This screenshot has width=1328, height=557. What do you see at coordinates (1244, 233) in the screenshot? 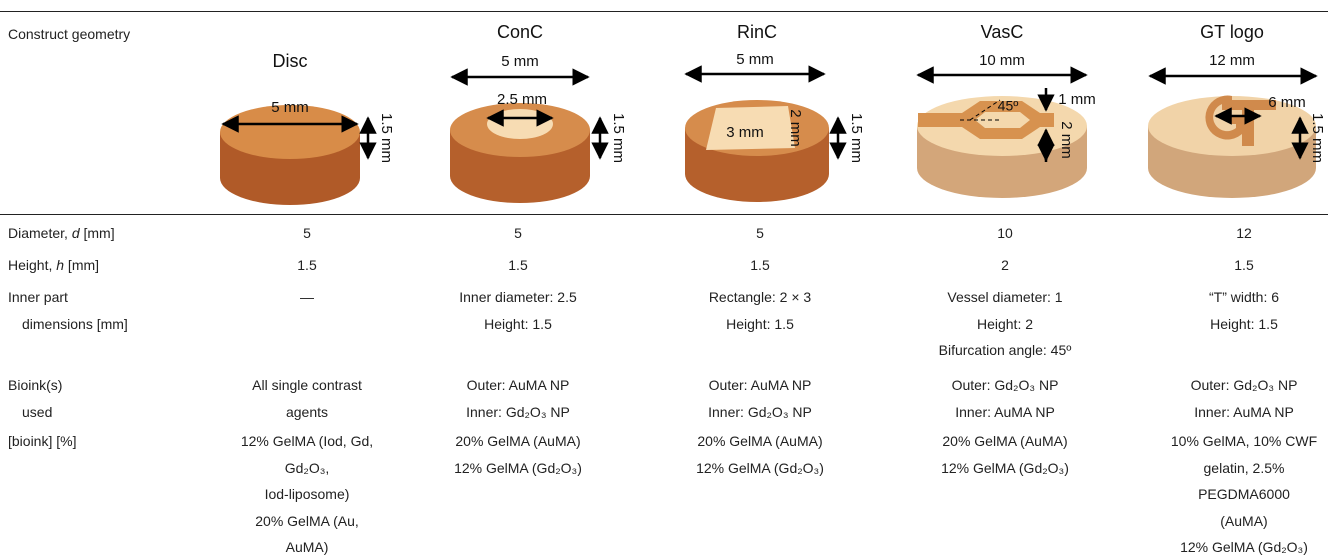
I see `cell-text: 12` at bounding box center [1244, 233].